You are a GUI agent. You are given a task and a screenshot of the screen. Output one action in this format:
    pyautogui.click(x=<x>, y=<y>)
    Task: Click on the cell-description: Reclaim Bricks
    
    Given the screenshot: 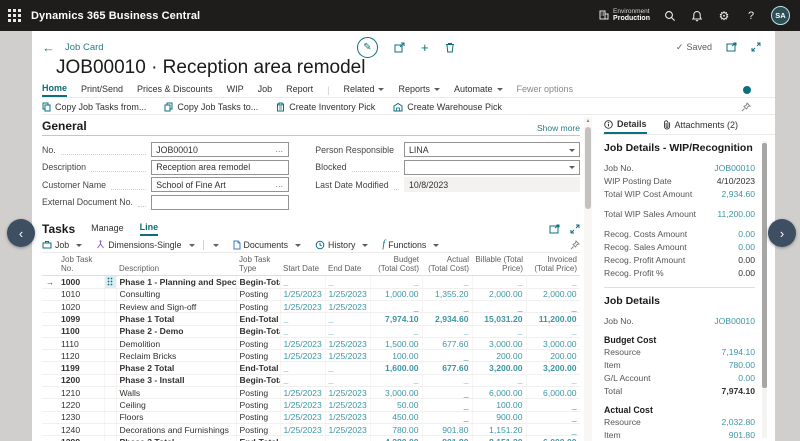 What is the action you would take?
    pyautogui.click(x=176, y=356)
    